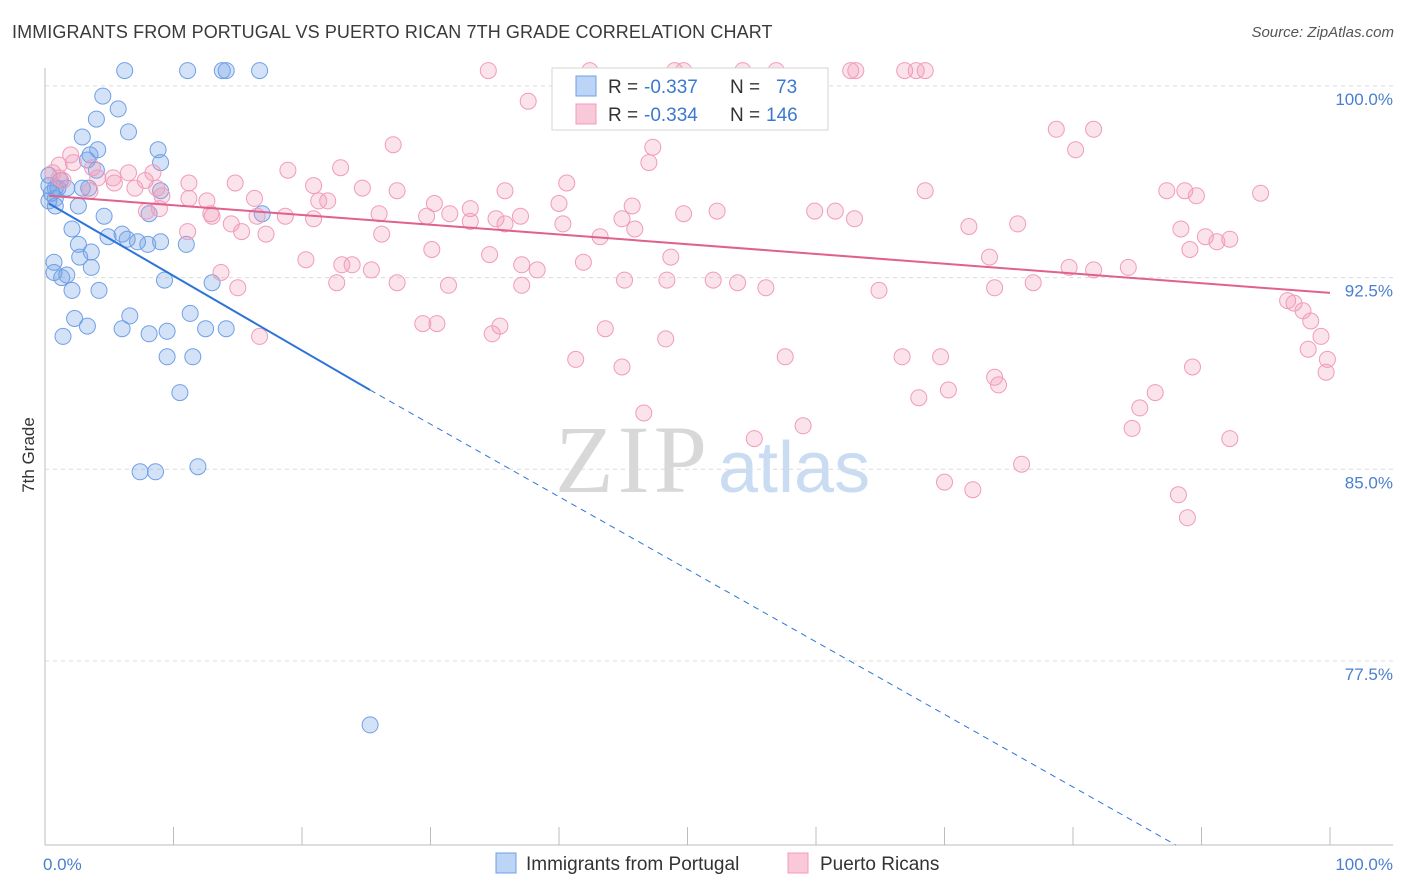  I want to click on x-tick-labels: 0.0% 100.0%, so click(718, 864).